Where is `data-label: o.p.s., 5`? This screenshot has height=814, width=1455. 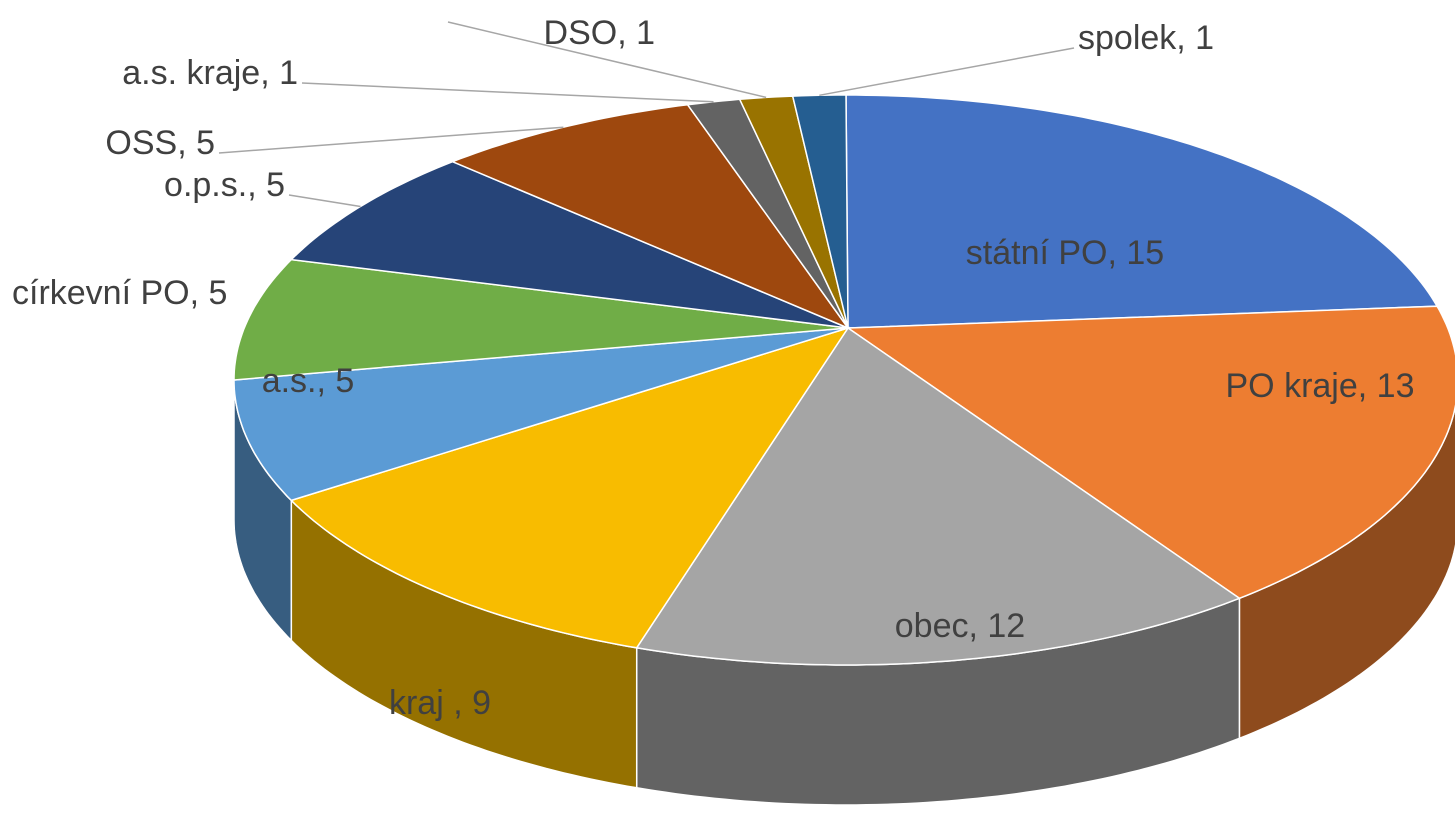
data-label: o.p.s., 5 is located at coordinates (224, 185).